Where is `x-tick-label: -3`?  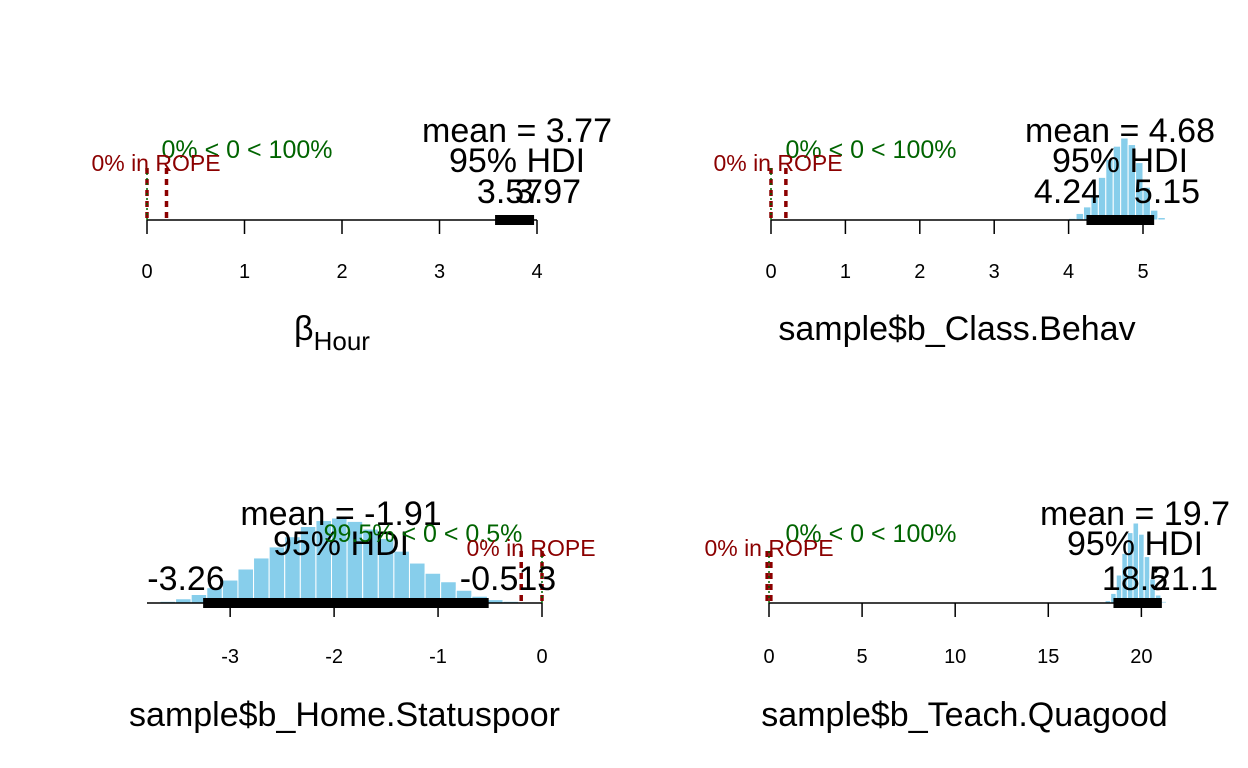 x-tick-label: -3 is located at coordinates (230, 657).